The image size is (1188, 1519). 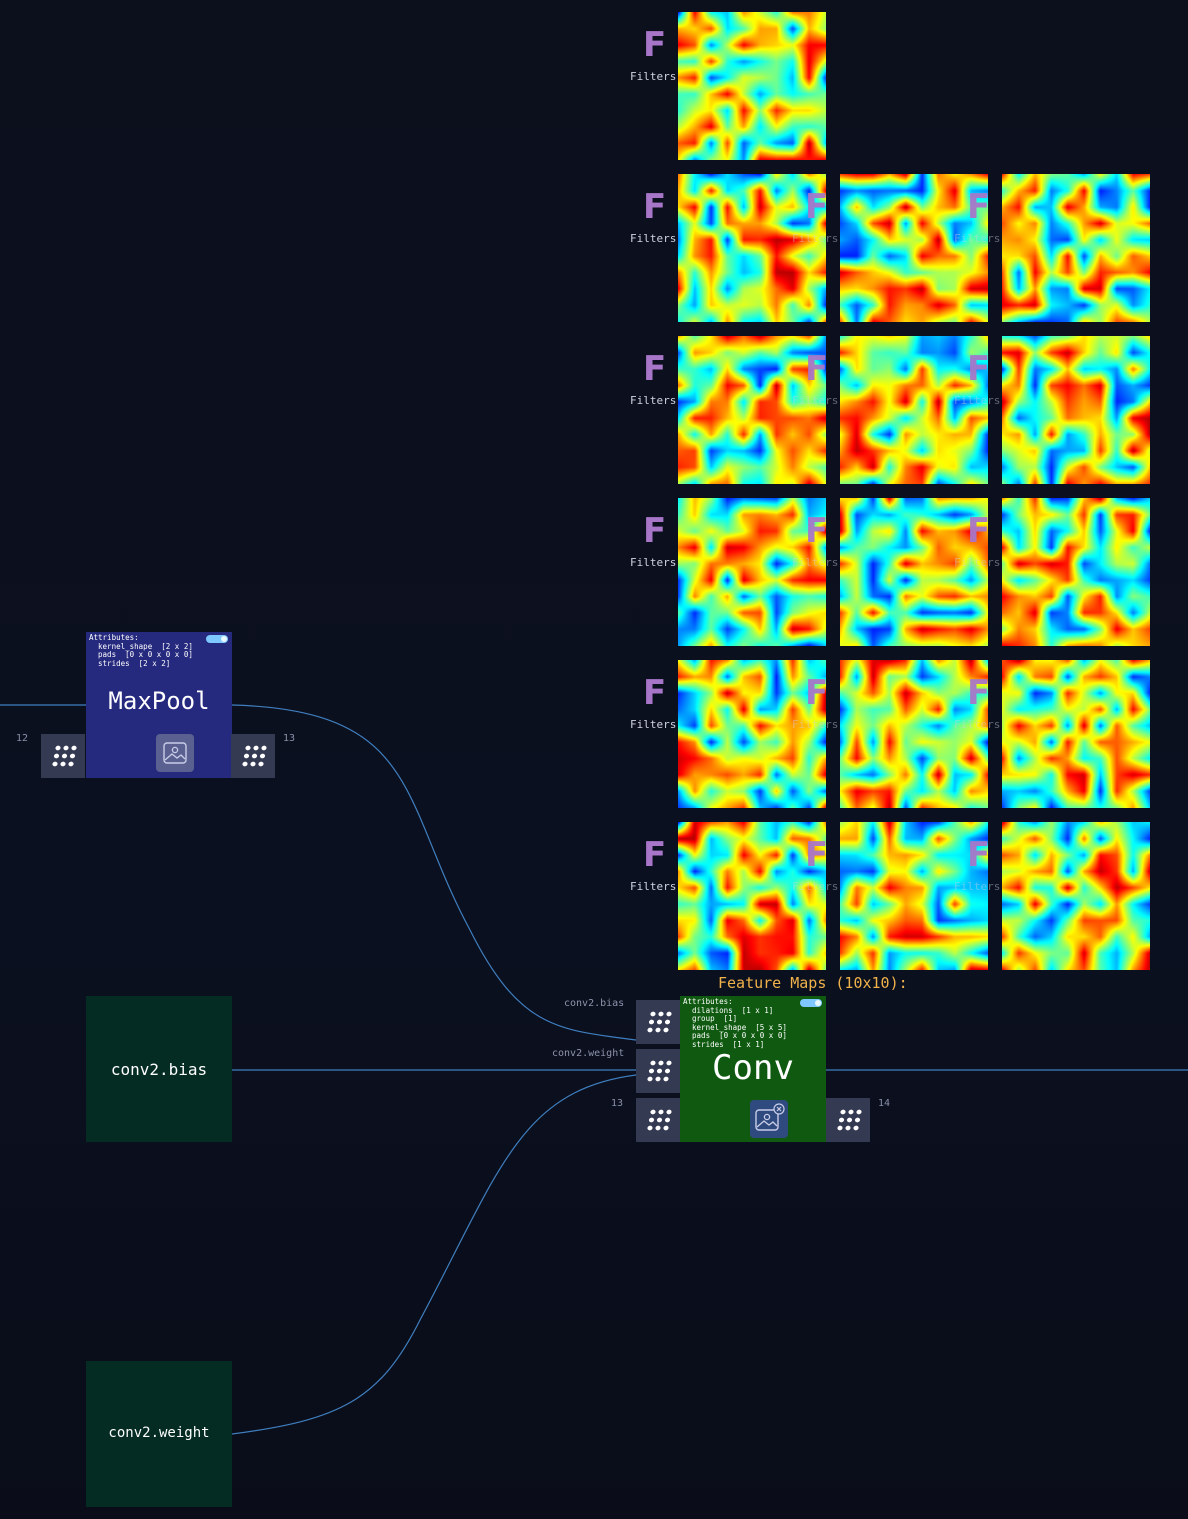 I want to click on maxpool-input-port-number: 12, so click(x=22, y=738).